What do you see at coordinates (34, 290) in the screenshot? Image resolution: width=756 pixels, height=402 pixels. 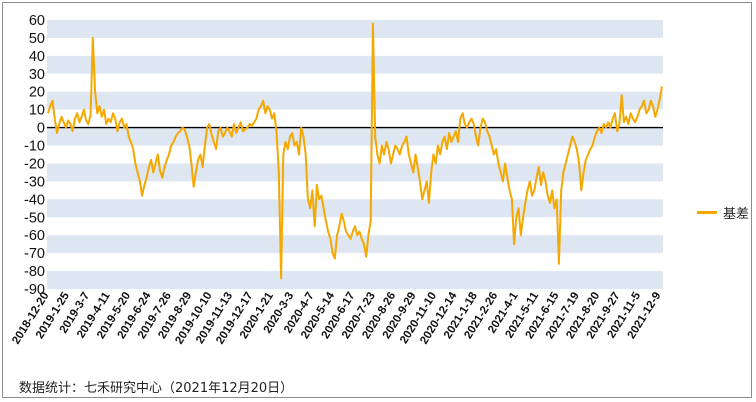 I see `y-tick-label: -90` at bounding box center [34, 290].